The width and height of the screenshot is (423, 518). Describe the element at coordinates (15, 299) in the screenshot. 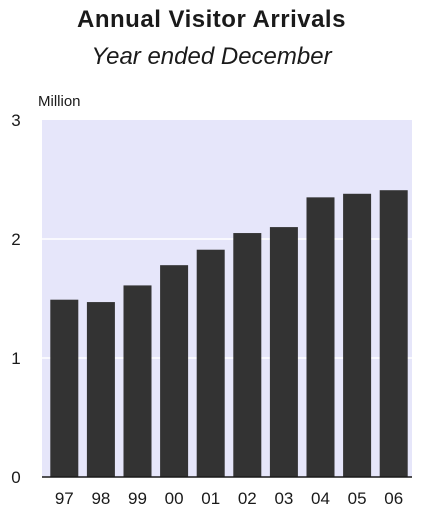

I see `y-tick-labels: 0 1 2 3` at that location.